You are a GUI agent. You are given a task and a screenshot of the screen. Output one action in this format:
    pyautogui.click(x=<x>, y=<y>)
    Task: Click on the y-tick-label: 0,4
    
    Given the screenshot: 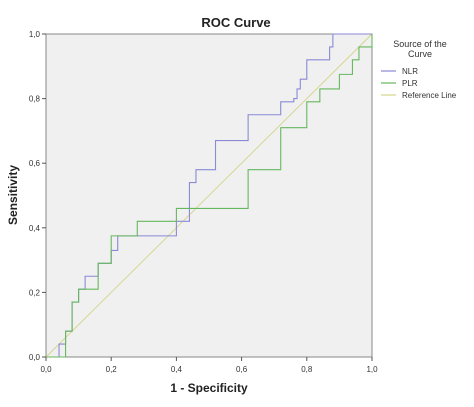 What is the action you would take?
    pyautogui.click(x=35, y=228)
    